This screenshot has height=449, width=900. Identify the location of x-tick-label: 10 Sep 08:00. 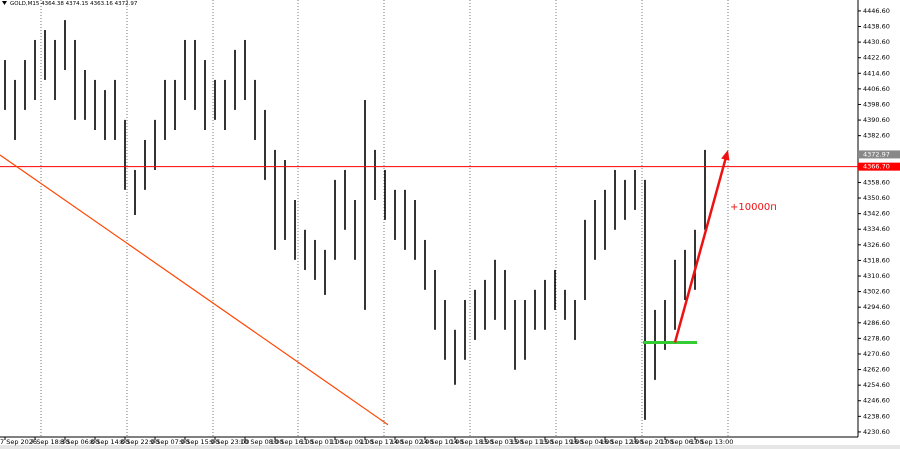
(261, 442).